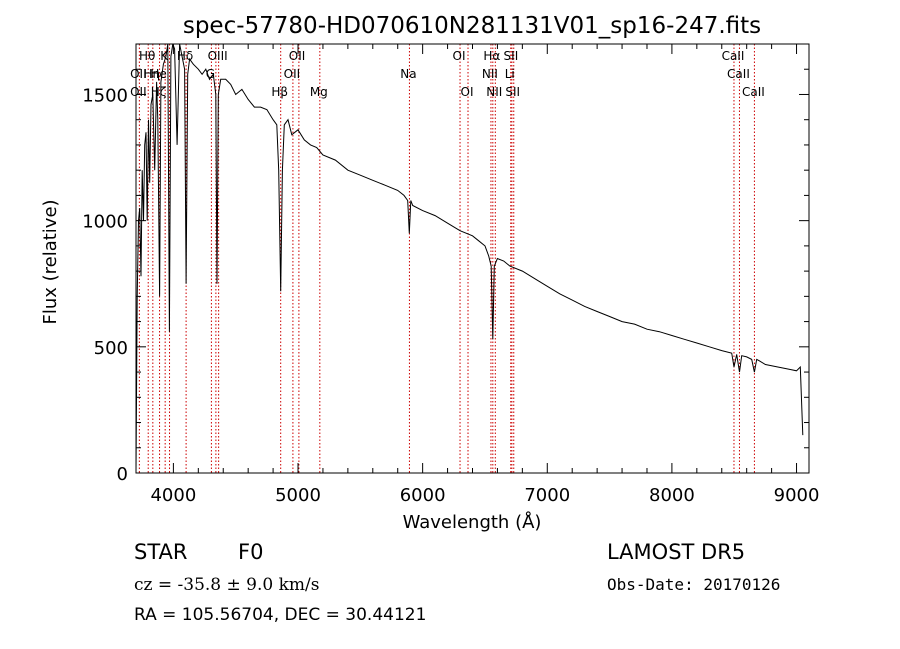 This screenshot has height=649, width=900. Describe the element at coordinates (105, 95) in the screenshot. I see `y-tick-label: 1500` at that location.